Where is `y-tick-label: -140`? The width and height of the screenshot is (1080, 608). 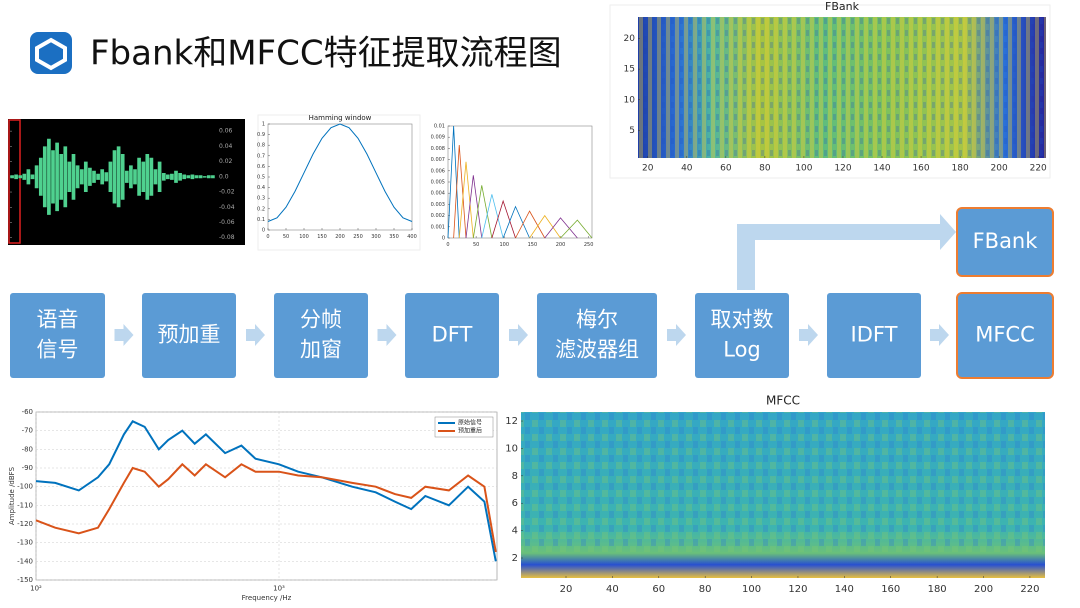
y-tick-label: -140 is located at coordinates (25, 561).